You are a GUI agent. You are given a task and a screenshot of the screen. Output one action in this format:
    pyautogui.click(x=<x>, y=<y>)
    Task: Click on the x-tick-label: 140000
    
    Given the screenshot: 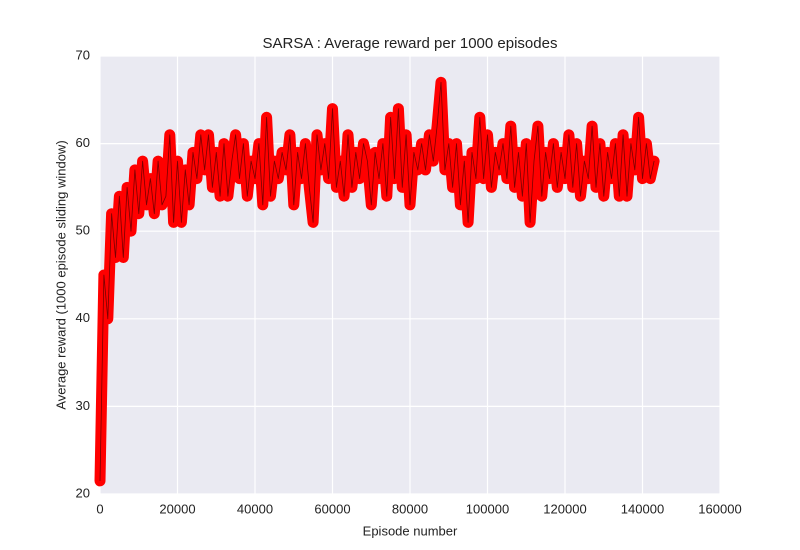 What is the action you would take?
    pyautogui.click(x=642, y=508)
    